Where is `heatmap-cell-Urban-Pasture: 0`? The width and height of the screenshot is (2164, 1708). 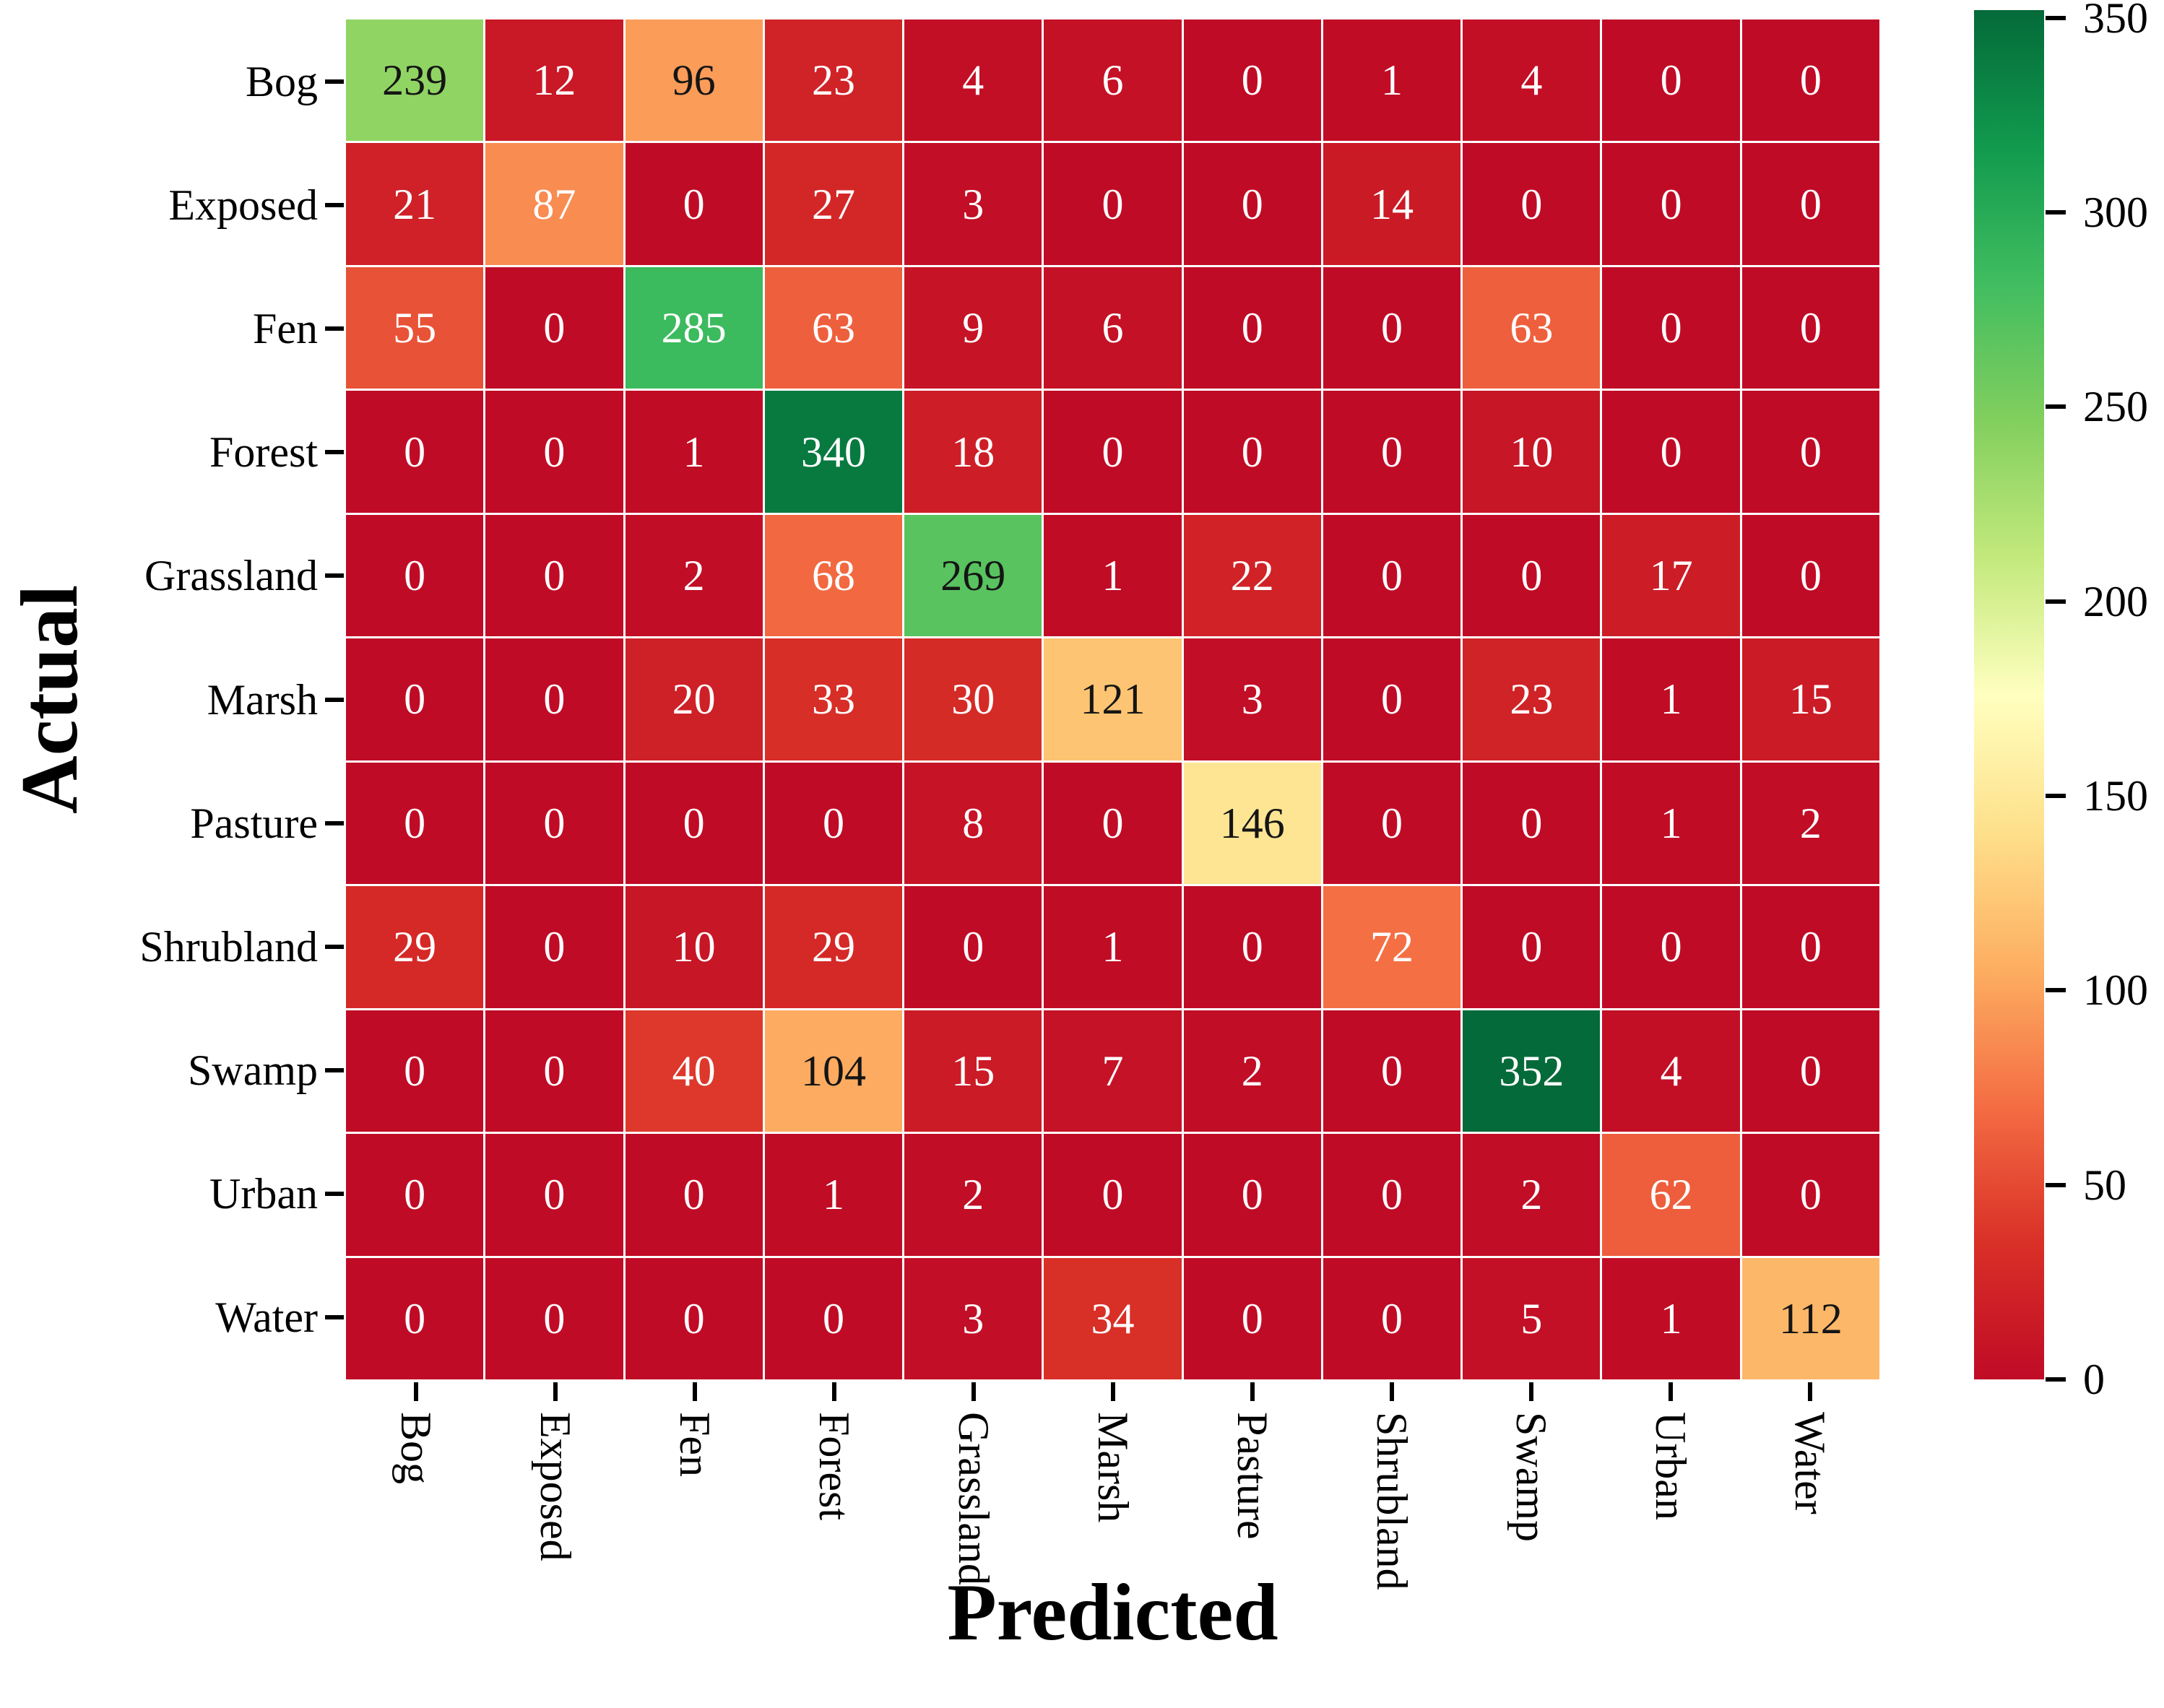
heatmap-cell-Urban-Pasture: 0 is located at coordinates (1252, 1195).